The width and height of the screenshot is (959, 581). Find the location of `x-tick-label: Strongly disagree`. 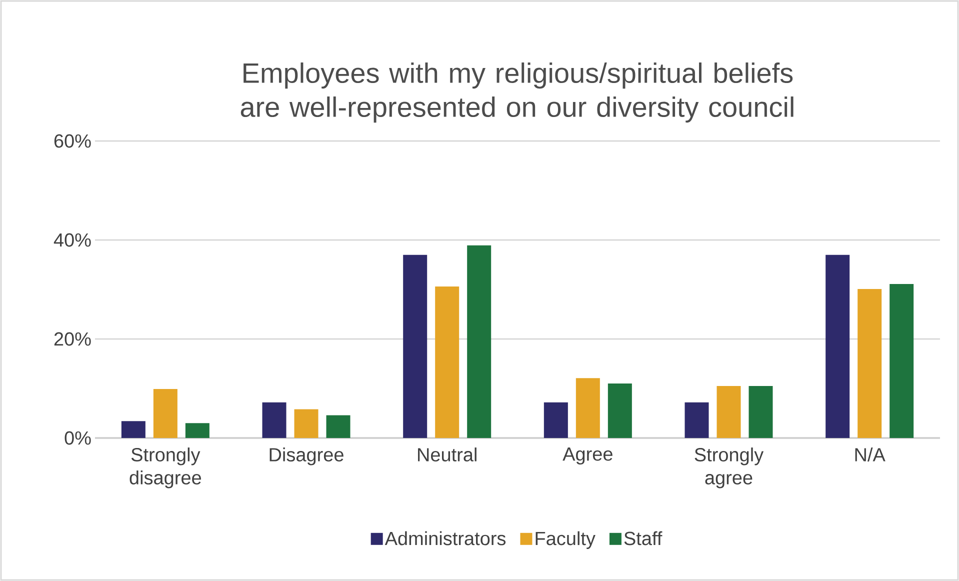

x-tick-label: Strongly disagree is located at coordinates (166, 468).